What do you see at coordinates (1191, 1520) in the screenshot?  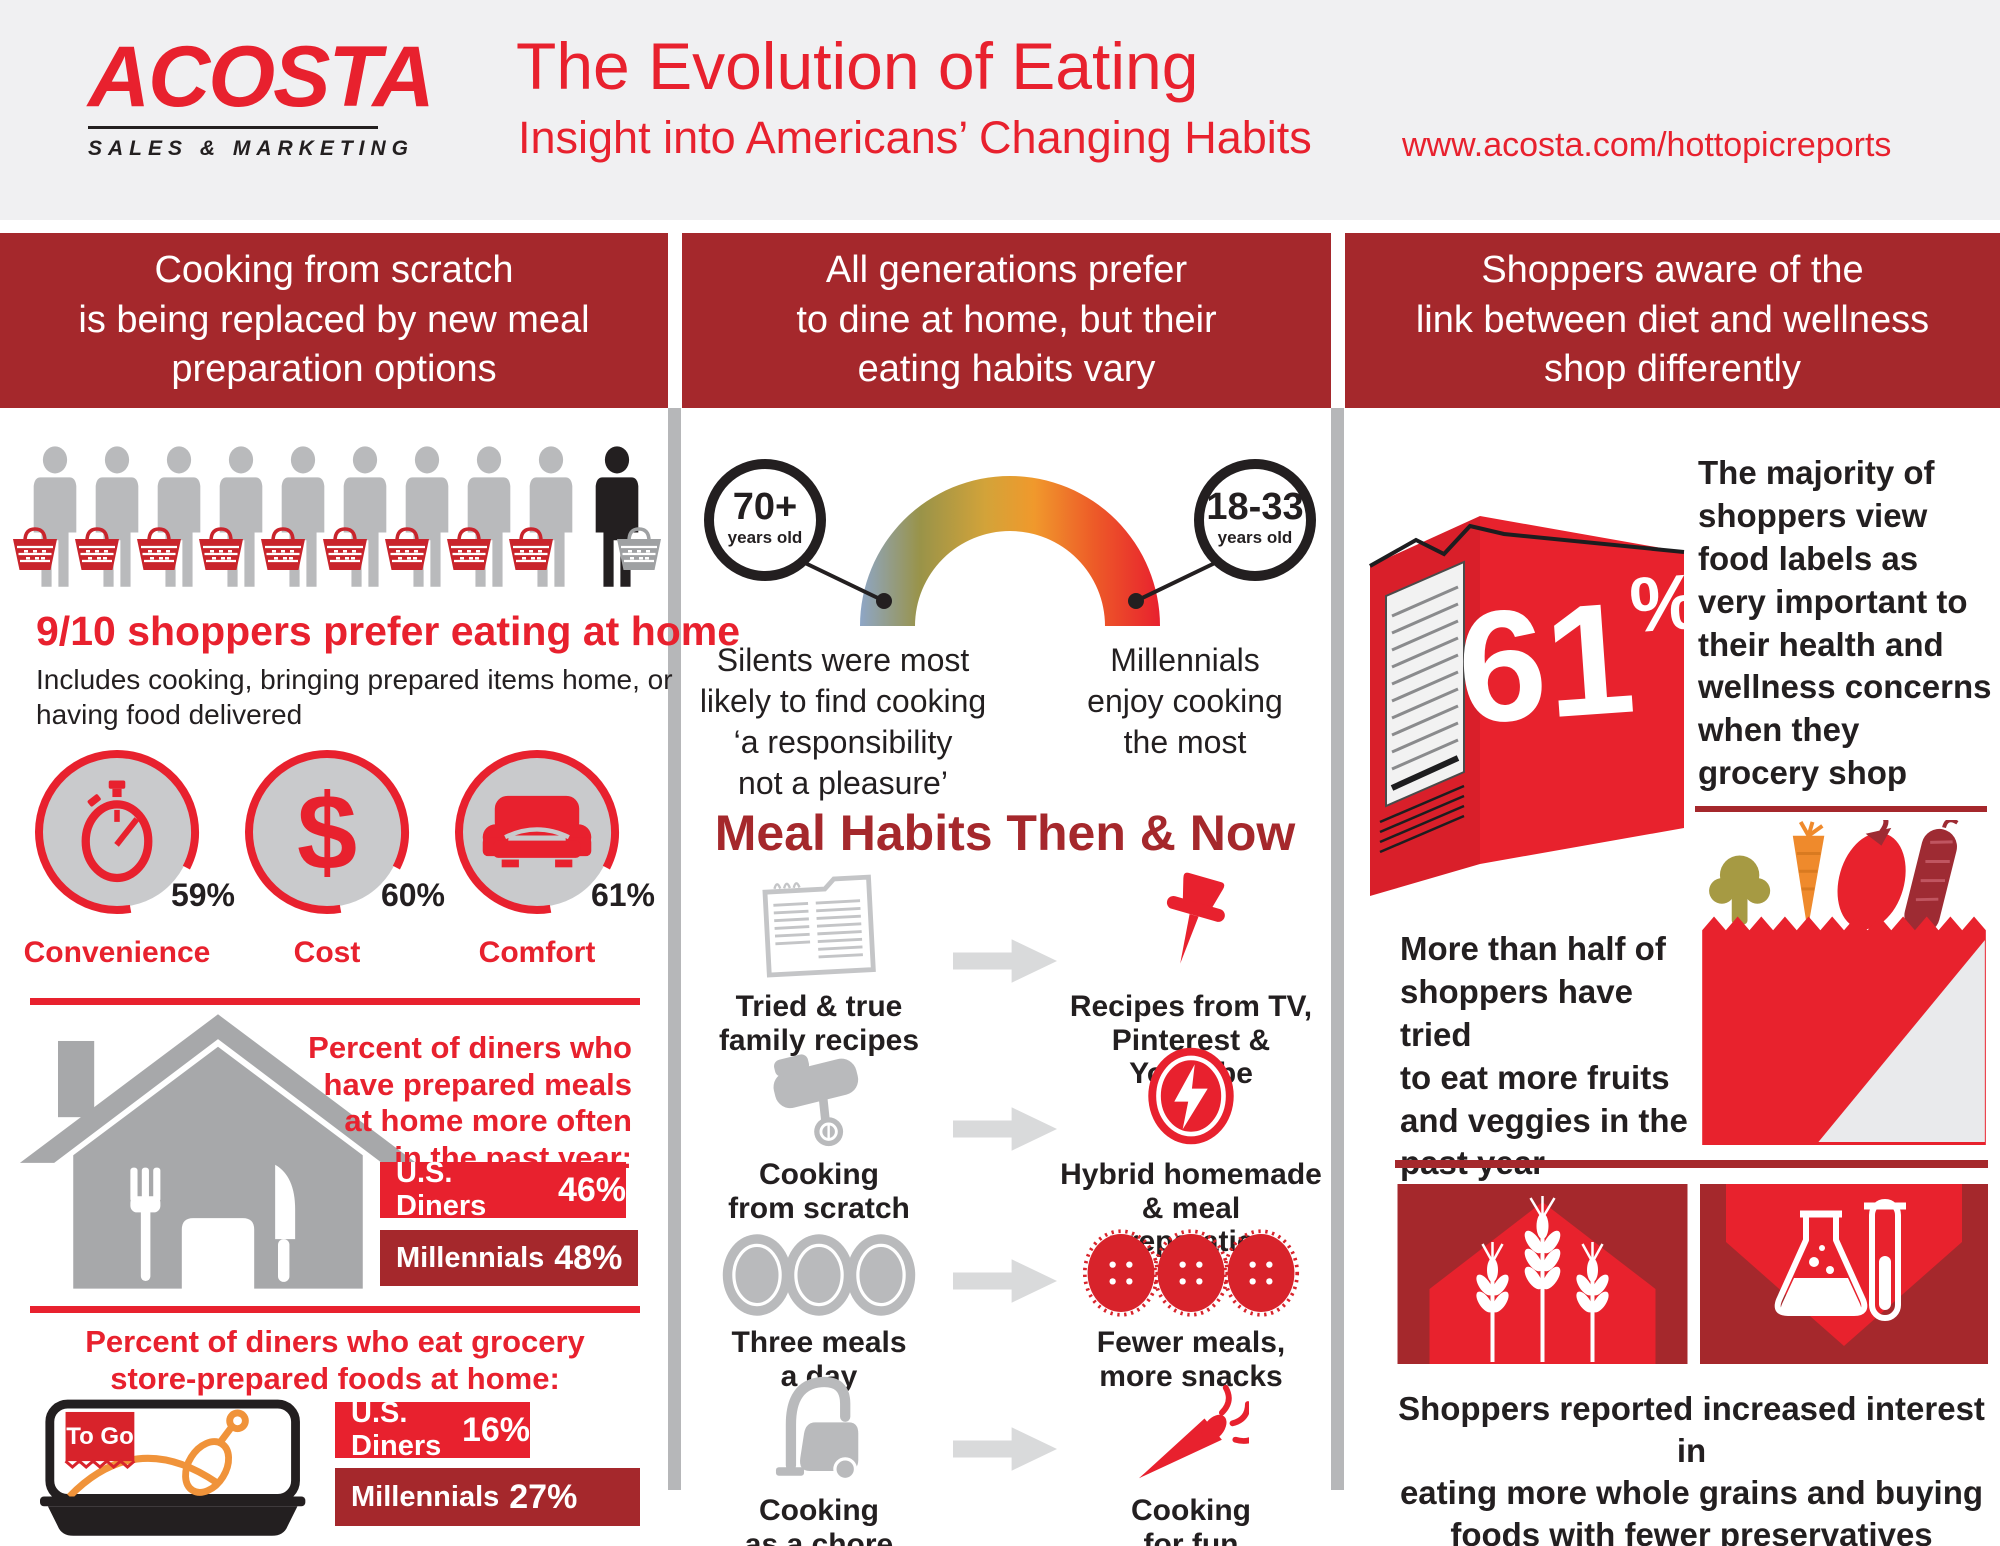 I see `now-label: Cooking for fun` at bounding box center [1191, 1520].